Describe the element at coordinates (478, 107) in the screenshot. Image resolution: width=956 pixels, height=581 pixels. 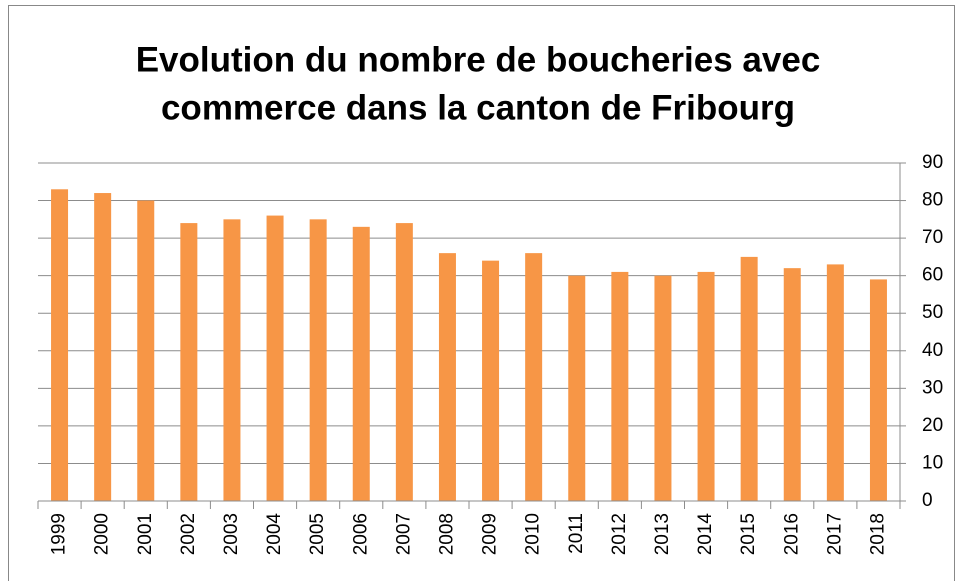
I see `chart-title: commerce dans la canton de Fribourg` at that location.